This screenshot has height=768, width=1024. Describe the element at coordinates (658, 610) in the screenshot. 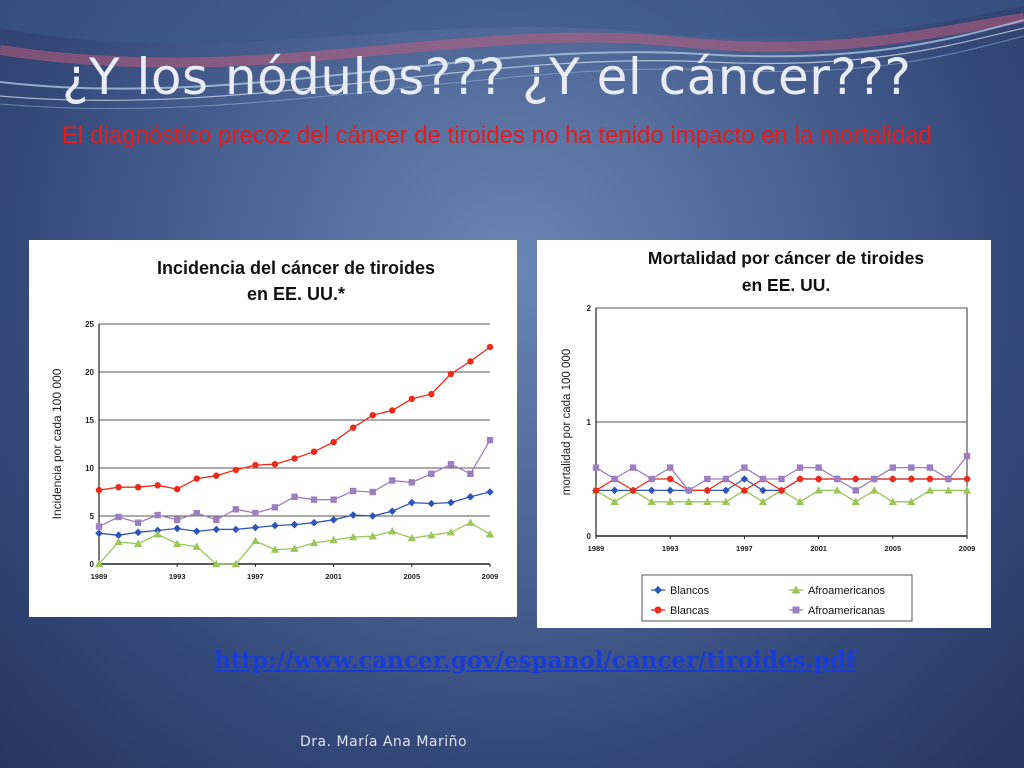

I see `legend-marker-blancas` at that location.